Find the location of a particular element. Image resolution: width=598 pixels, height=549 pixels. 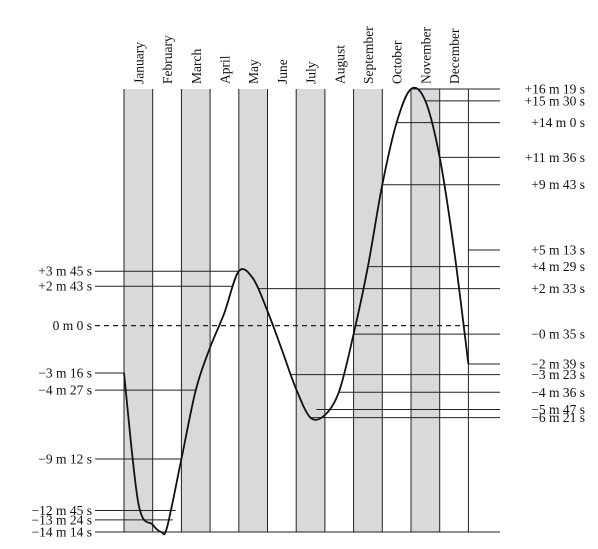

value-label-right-minus-5-m-47-s: −5 m 47 s is located at coordinates (558, 409).